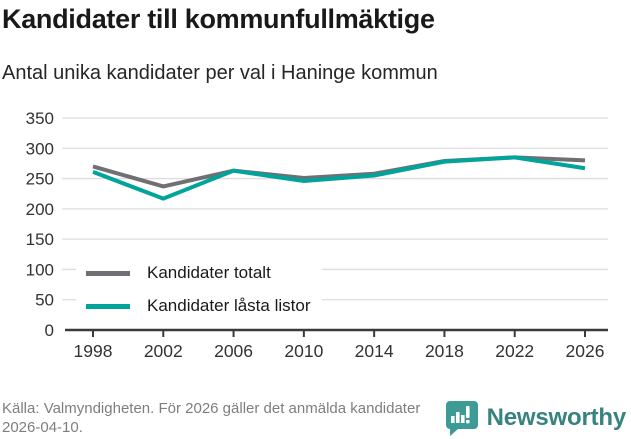 This screenshot has height=439, width=631. Describe the element at coordinates (514, 351) in the screenshot. I see `svg-text: 2022` at that location.